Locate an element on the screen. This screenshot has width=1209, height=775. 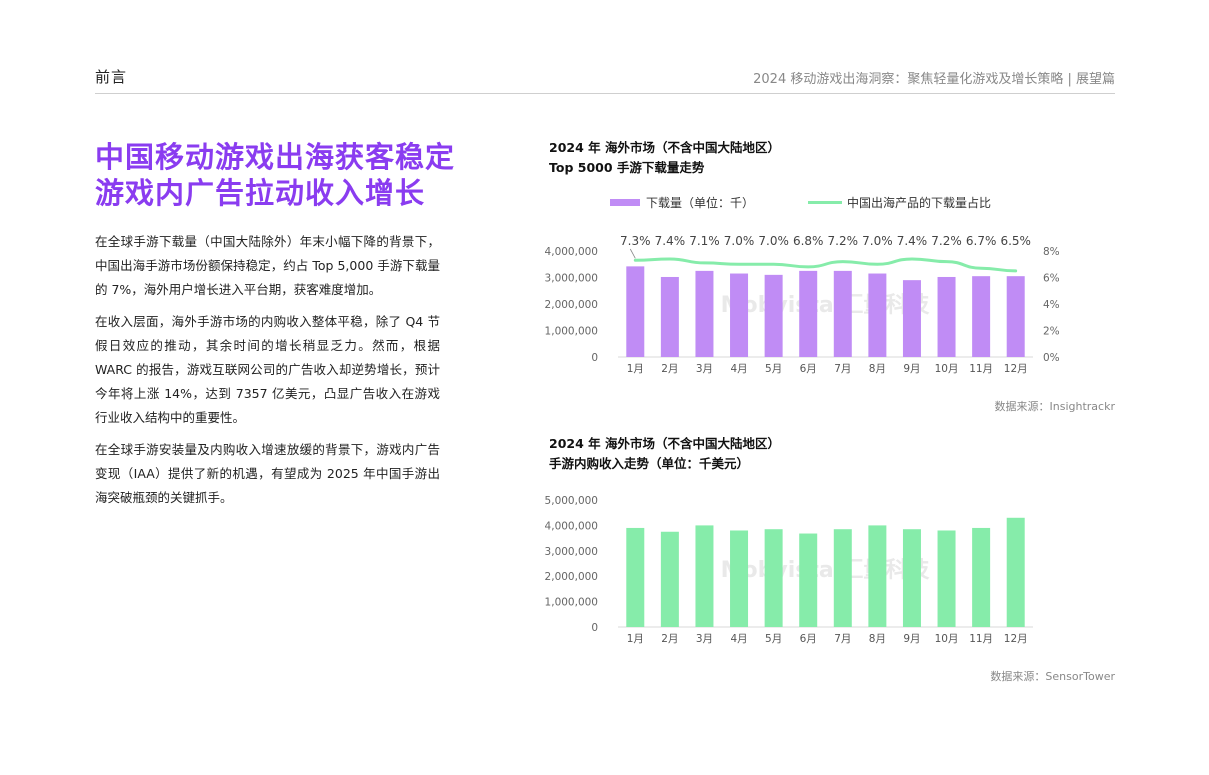
chart2-title-line-2: 手游内购收入走势（单位：千美元） is located at coordinates (649, 463).